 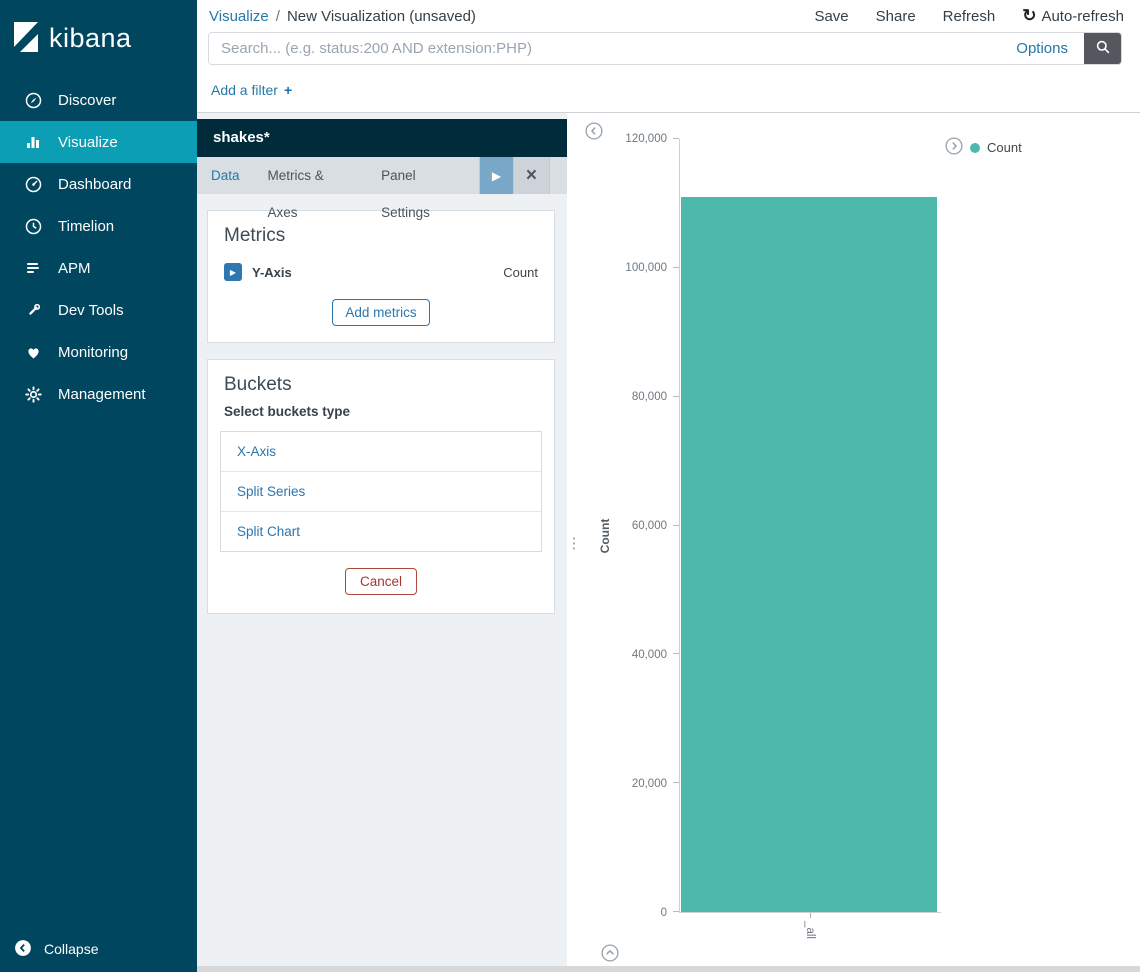 I want to click on timelion-icon, so click(x=33, y=226).